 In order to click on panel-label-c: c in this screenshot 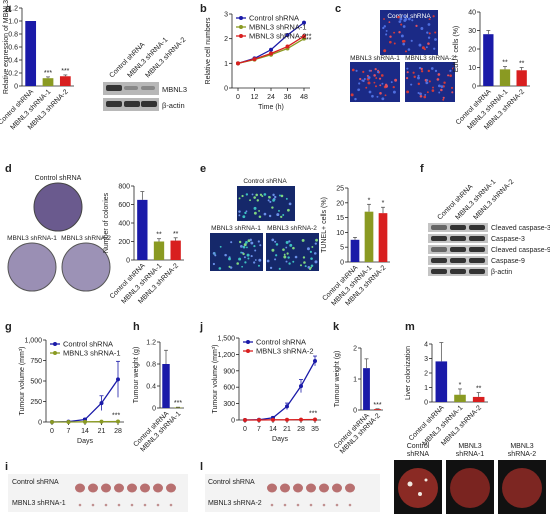, I will do `click(338, 9)`.